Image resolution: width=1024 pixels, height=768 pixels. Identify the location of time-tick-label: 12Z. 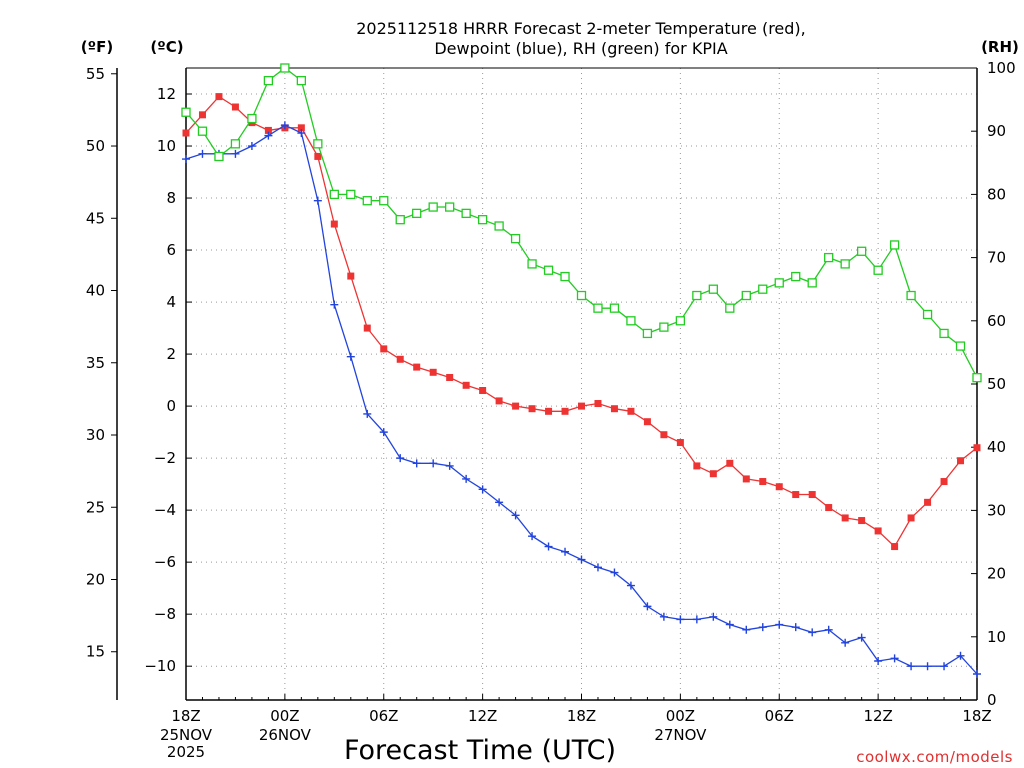
(877, 716).